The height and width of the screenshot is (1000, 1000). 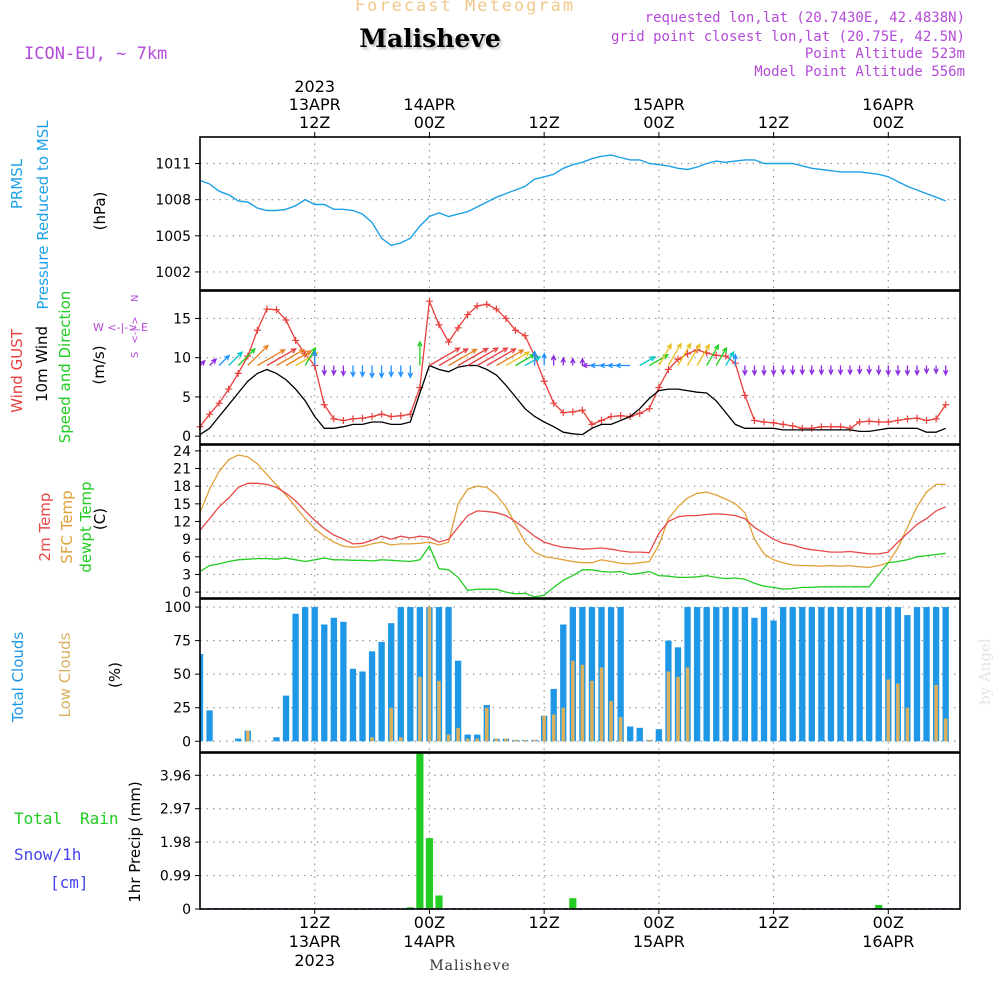 I want to click on top-time-label: 16APR, so click(x=888, y=104).